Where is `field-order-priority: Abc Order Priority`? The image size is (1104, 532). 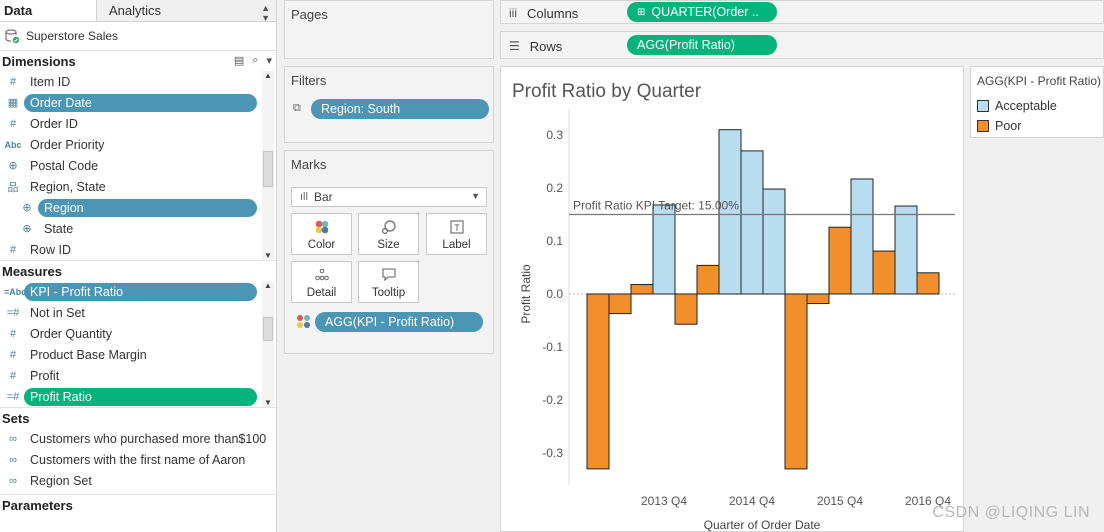
field-order-priority: Abc Order Priority is located at coordinates (138, 144).